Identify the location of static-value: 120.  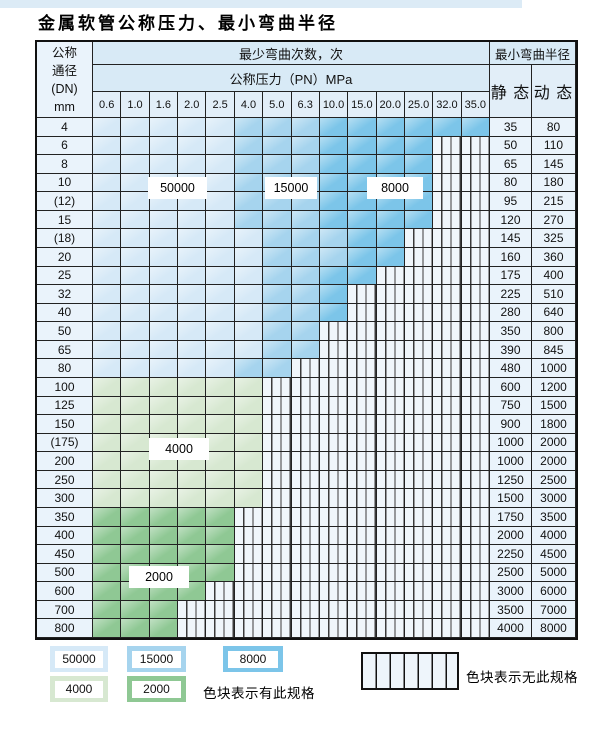
(511, 220).